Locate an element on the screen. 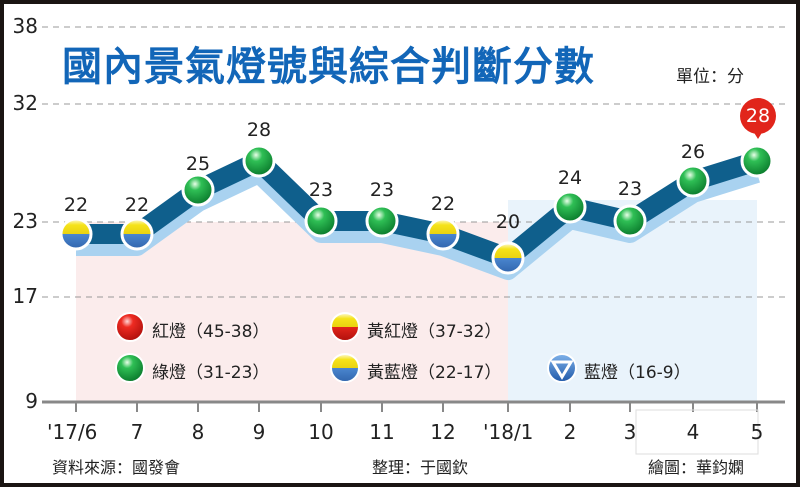 The height and width of the screenshot is (487, 800). x-tick-label: 9 is located at coordinates (259, 432).